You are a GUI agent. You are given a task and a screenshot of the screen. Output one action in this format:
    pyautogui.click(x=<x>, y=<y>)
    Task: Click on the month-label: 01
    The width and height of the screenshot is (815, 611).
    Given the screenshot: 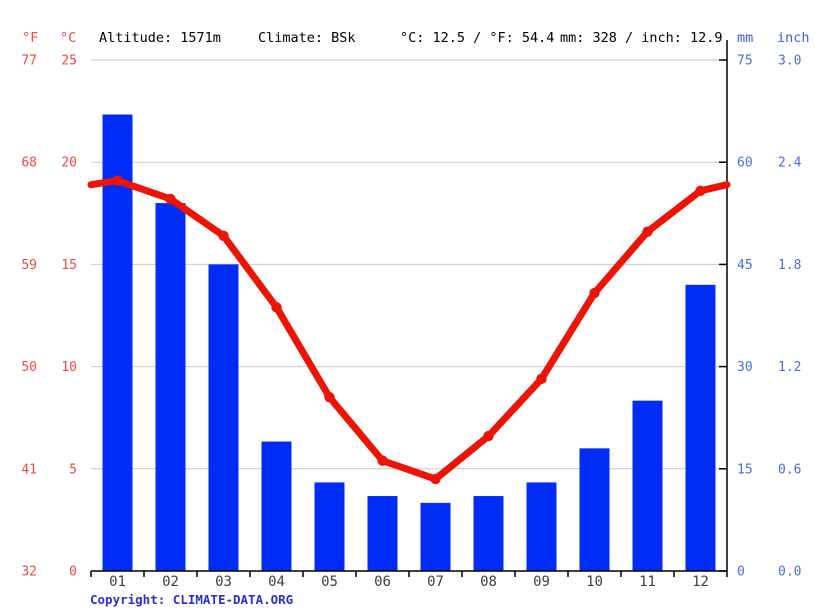 What is the action you would take?
    pyautogui.click(x=117, y=582)
    